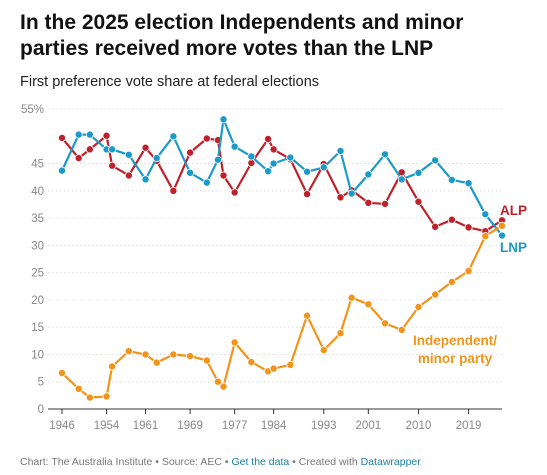 Image resolution: width=547 pixels, height=475 pixels. I want to click on y-tick-label: 55%, so click(32, 110).